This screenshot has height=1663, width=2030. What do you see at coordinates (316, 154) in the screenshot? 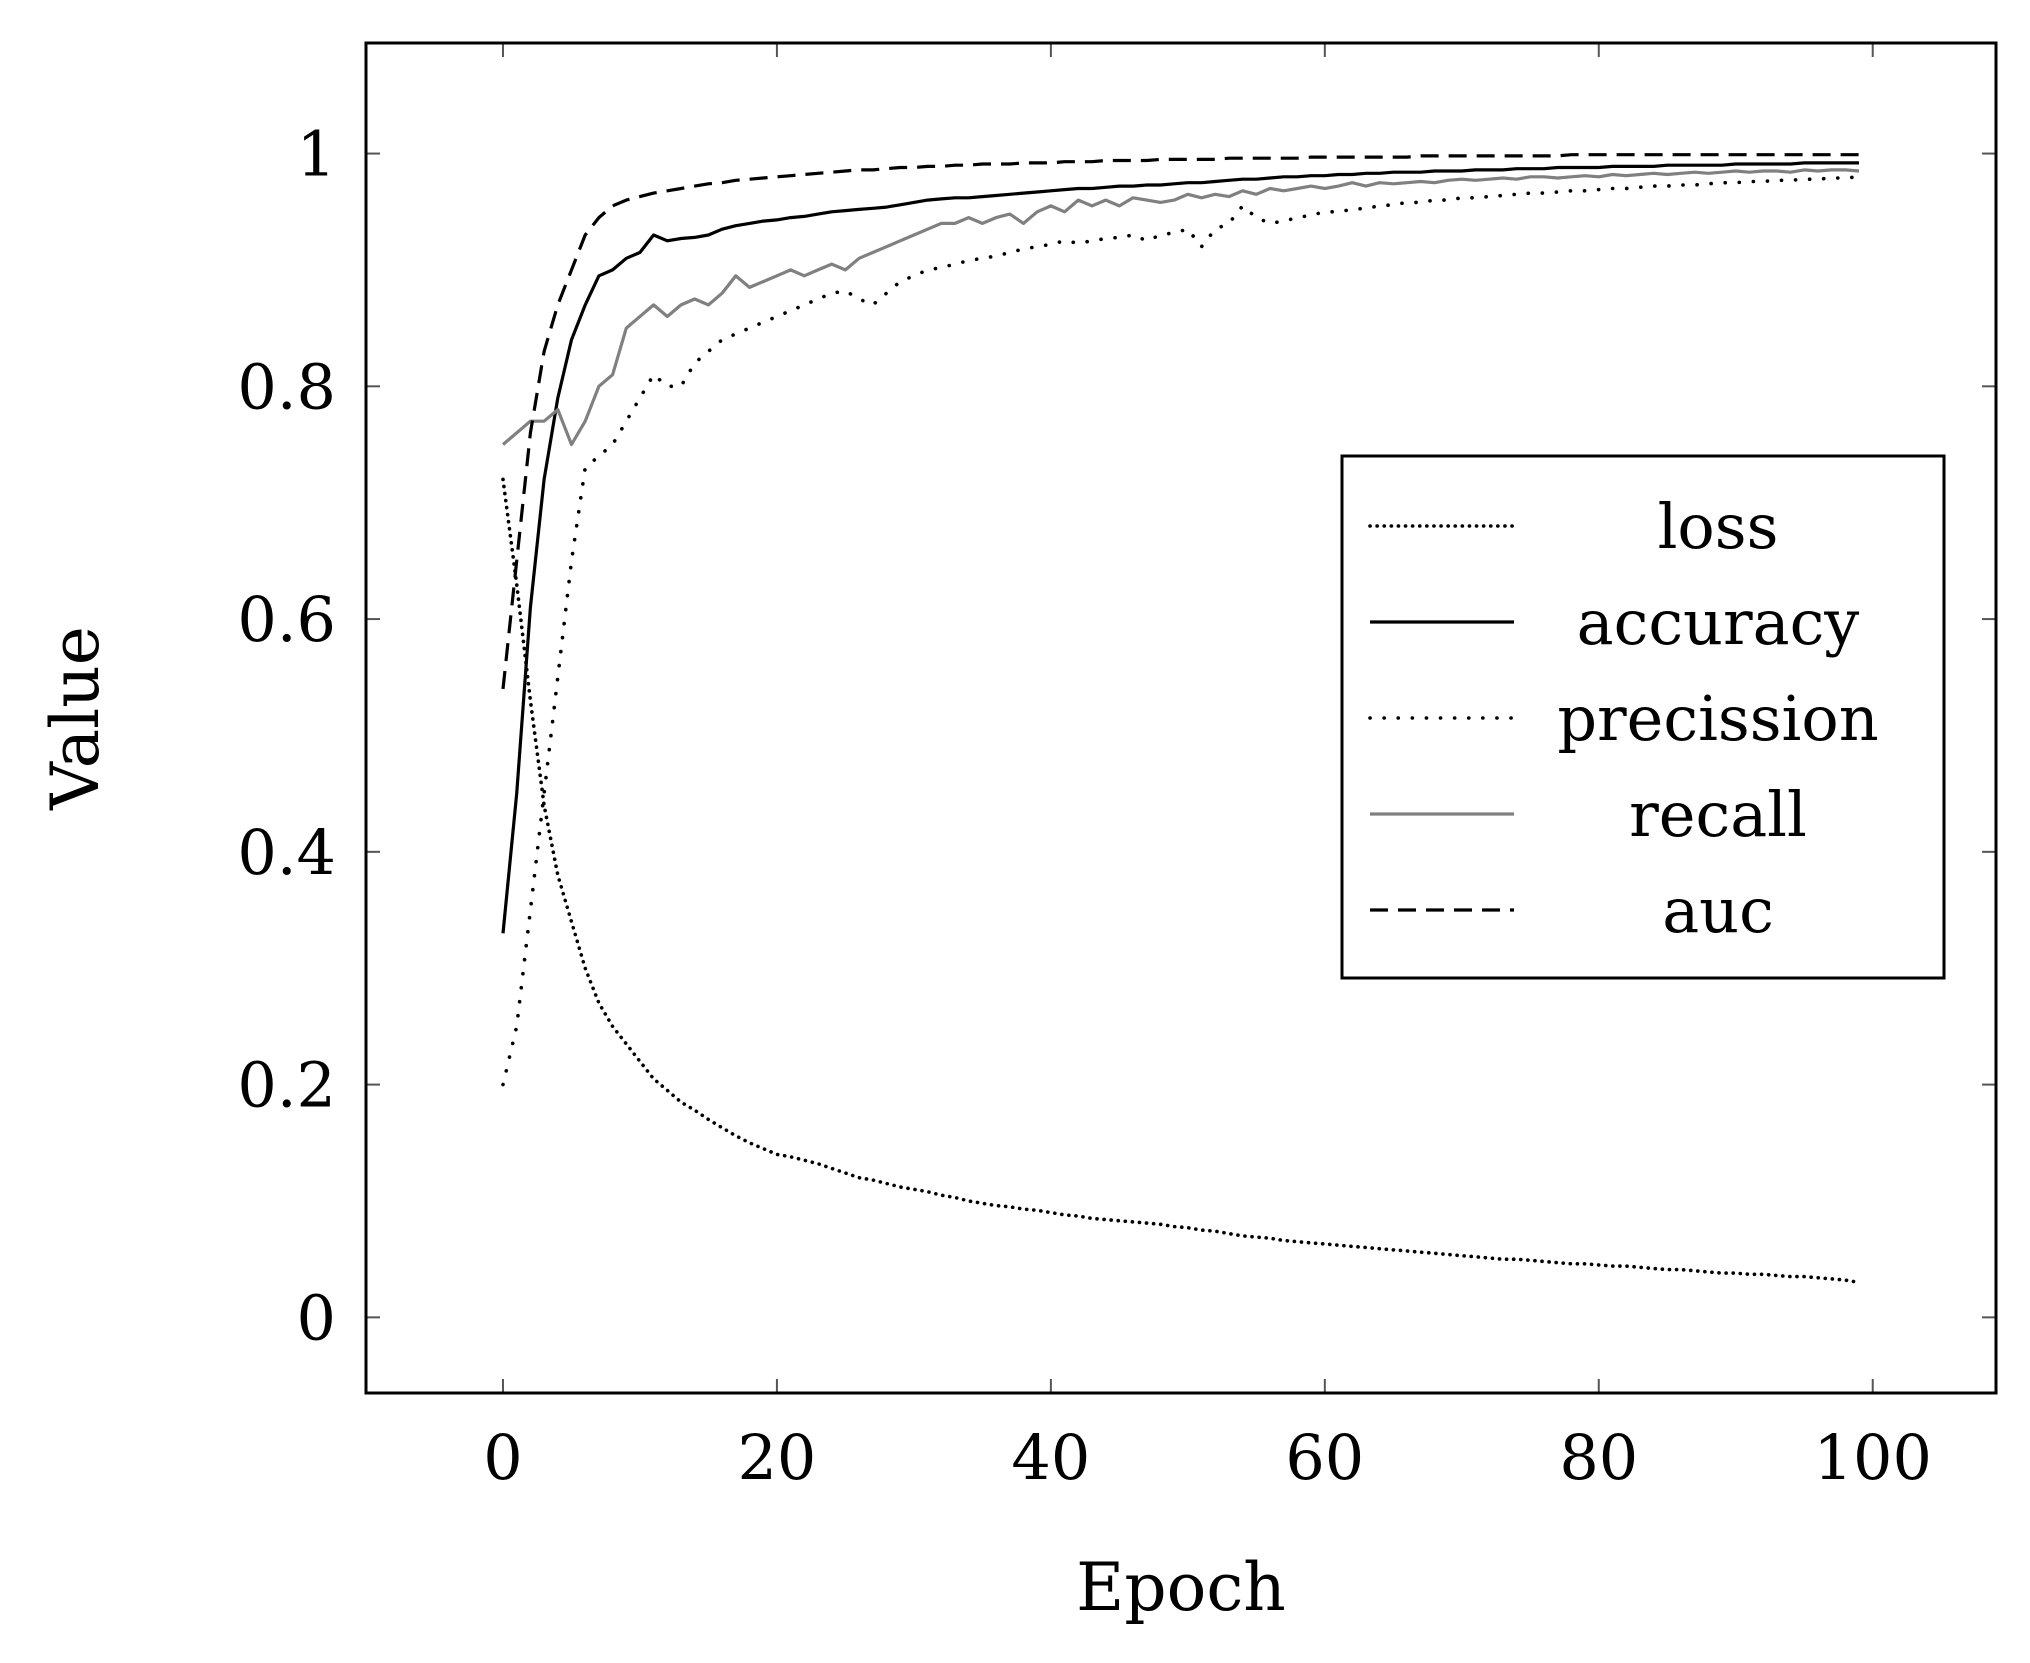
I see `y-tick-label: 1` at bounding box center [316, 154].